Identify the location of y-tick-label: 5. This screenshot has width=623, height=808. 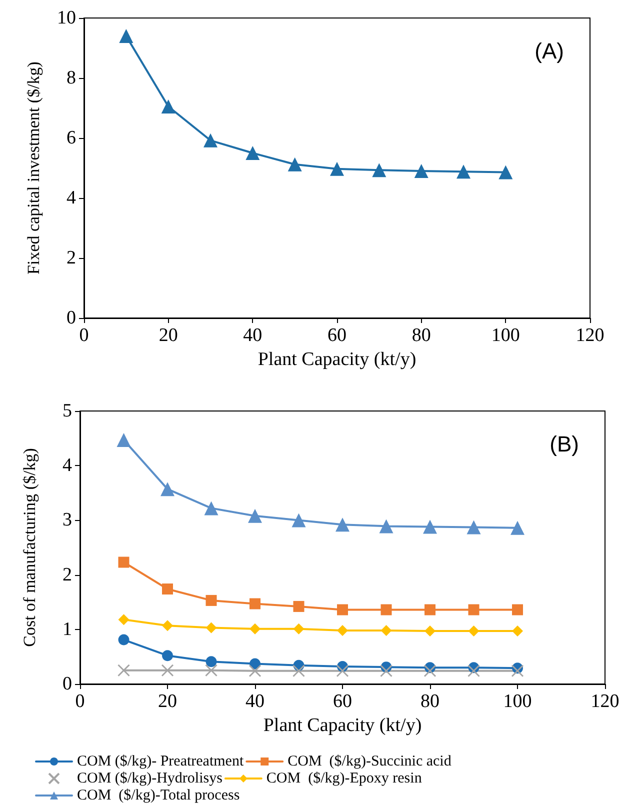
(67, 411).